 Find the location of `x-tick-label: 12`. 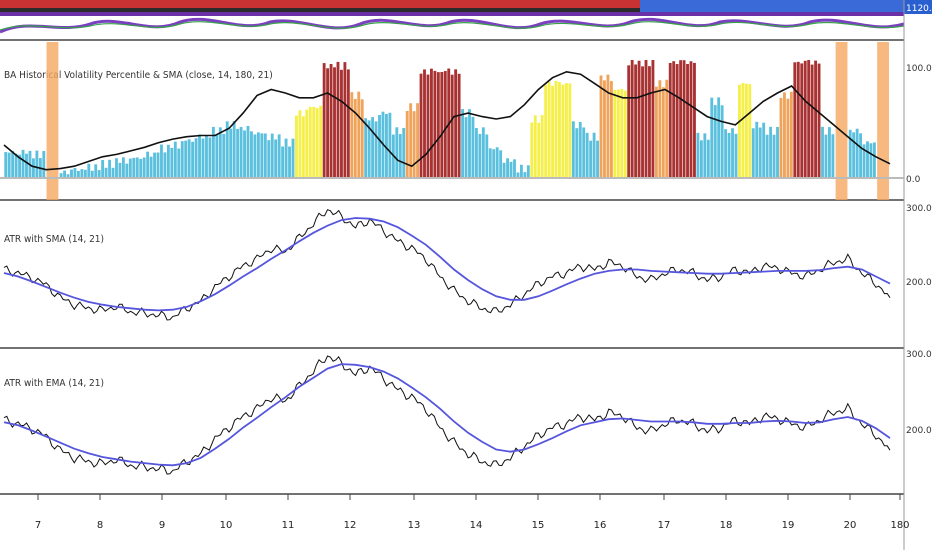

x-tick-label: 12 is located at coordinates (350, 525).